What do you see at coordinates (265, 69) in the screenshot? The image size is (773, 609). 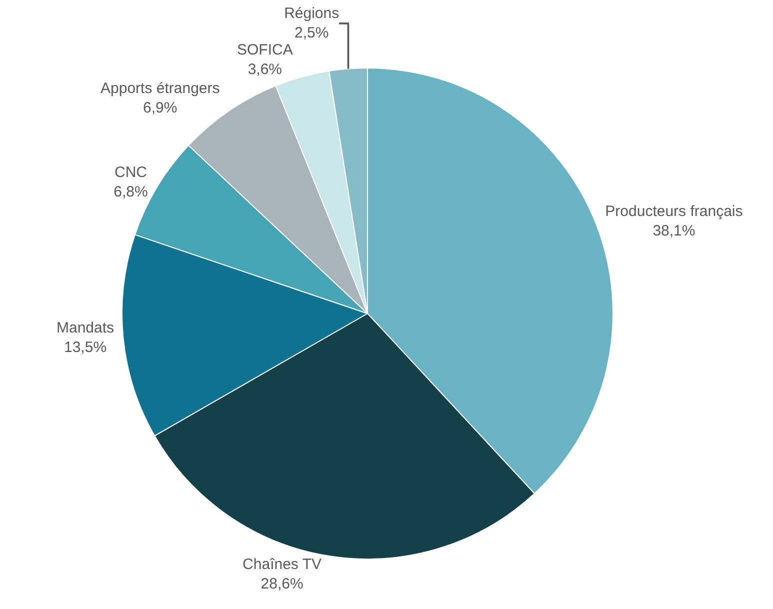 I see `data-label: 3,6%` at bounding box center [265, 69].